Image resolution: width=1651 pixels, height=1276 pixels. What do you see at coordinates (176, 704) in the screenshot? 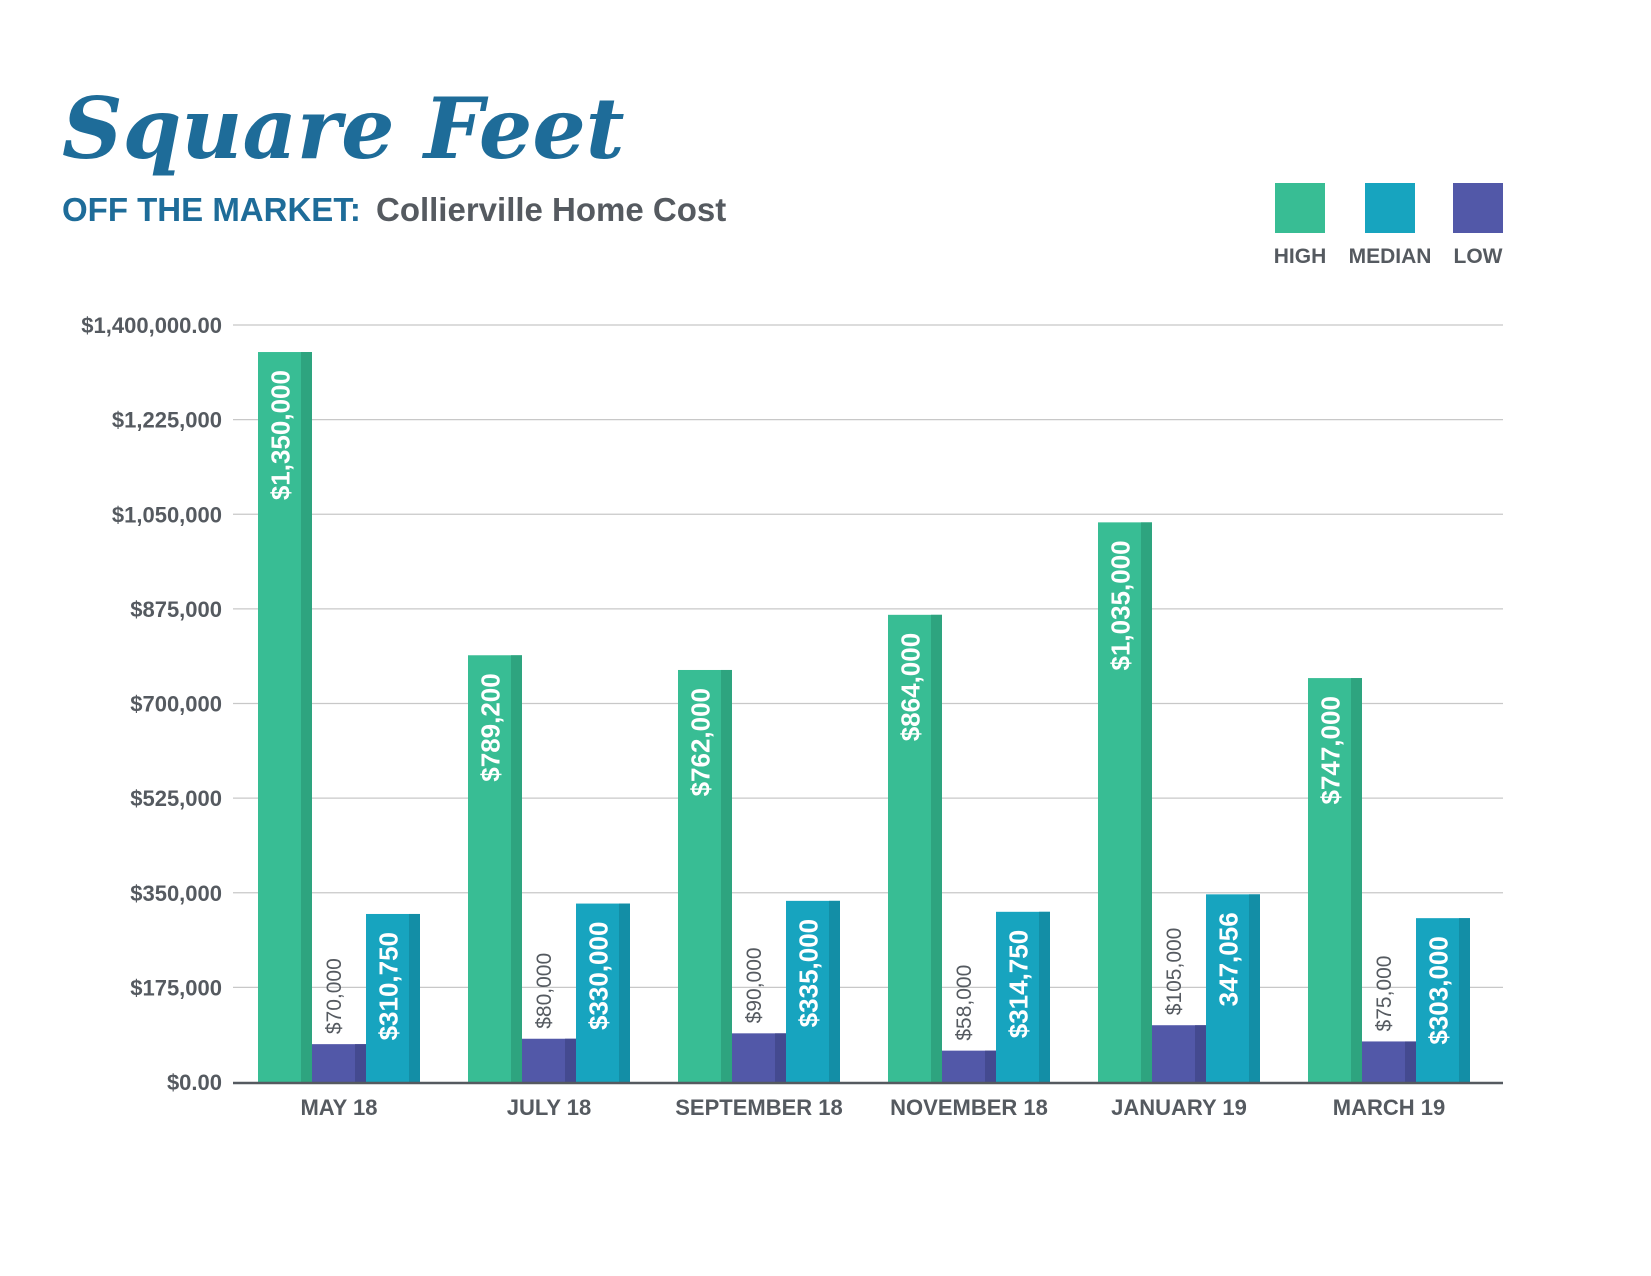
I see `y-tick-label: $700,000` at bounding box center [176, 704].